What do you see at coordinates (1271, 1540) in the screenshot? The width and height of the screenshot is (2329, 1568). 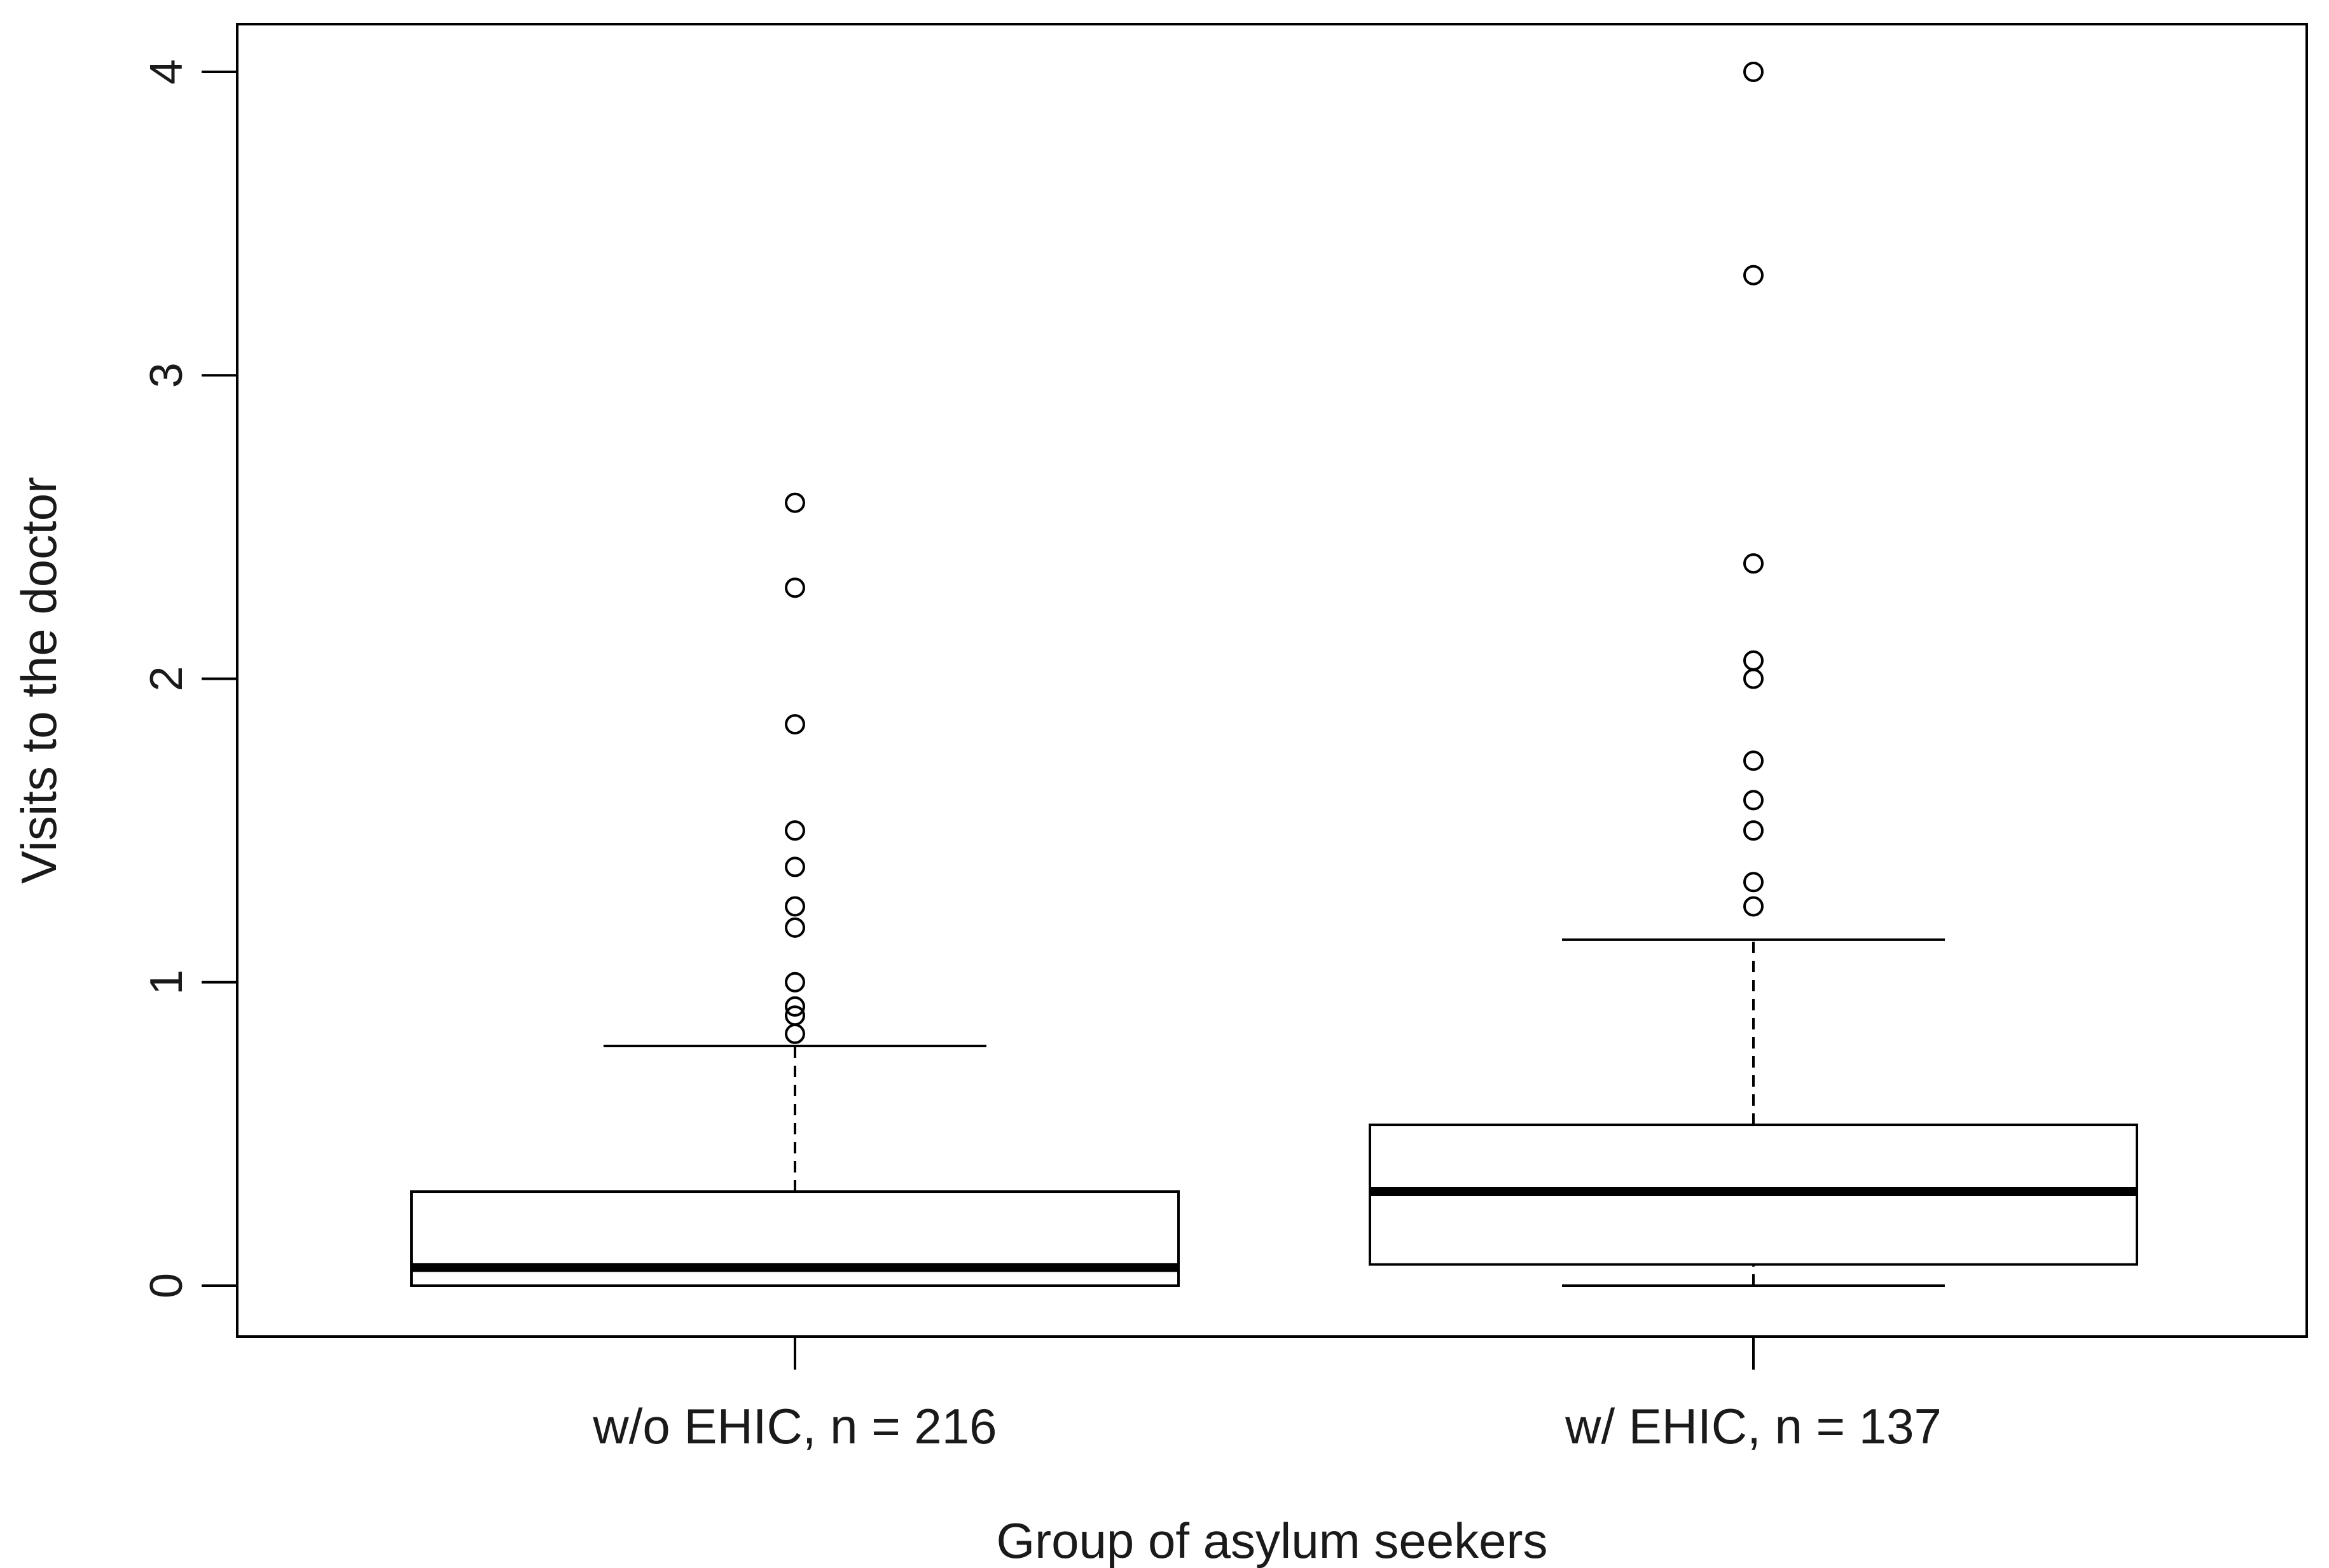 I see `x-axis-title: Group of asylum seekers` at bounding box center [1271, 1540].